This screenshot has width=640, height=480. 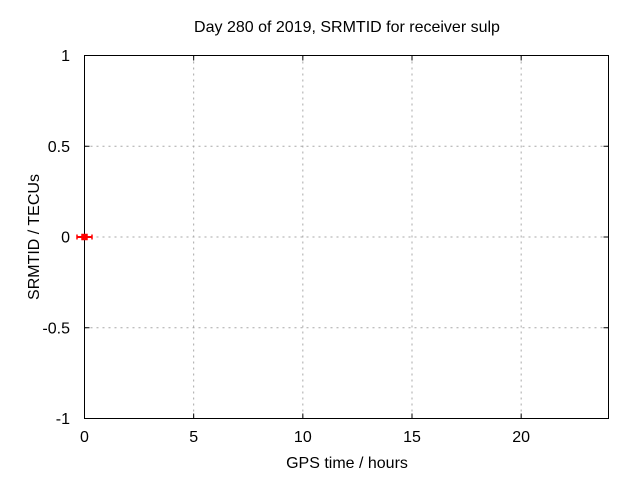 I want to click on data-point-marker, so click(x=84, y=237).